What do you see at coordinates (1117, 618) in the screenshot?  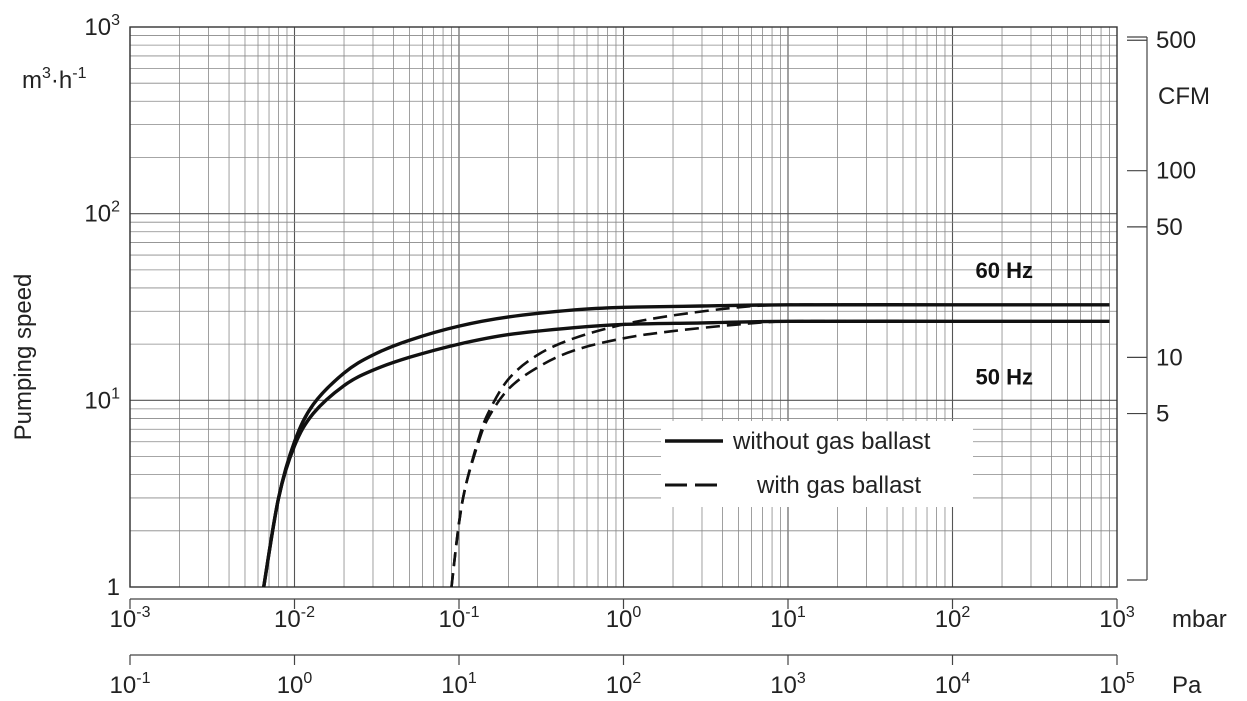 I see `mbar-tick-label: 10³` at bounding box center [1117, 618].